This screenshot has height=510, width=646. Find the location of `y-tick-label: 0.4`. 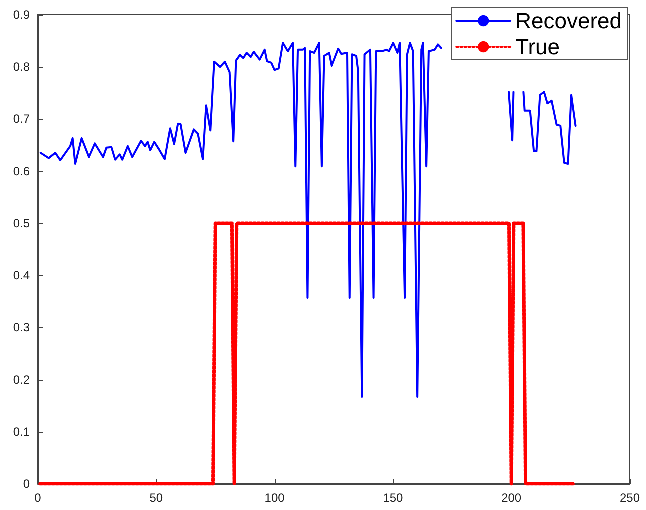

y-tick-label: 0.4 is located at coordinates (21, 275).